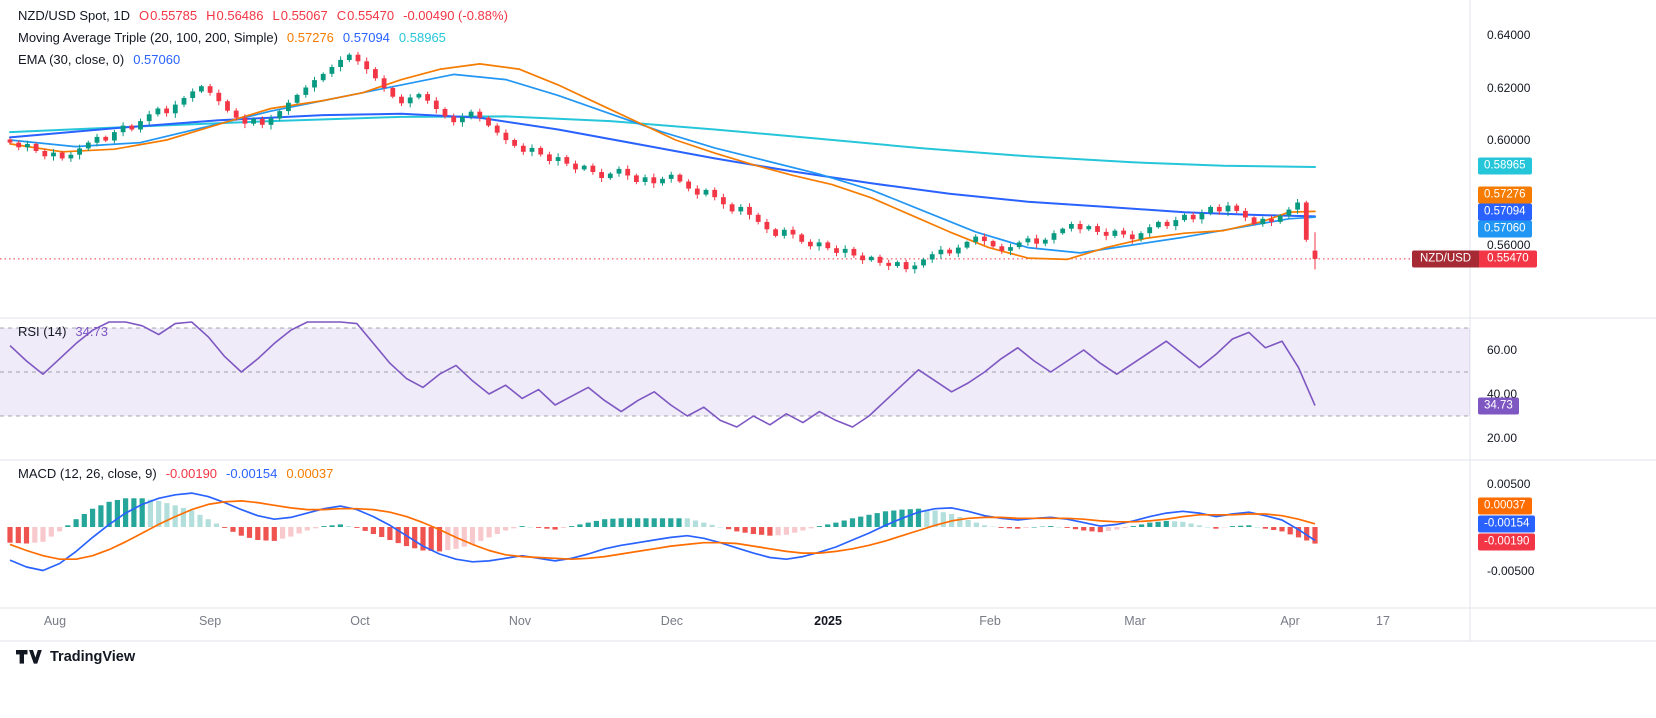 The image size is (1656, 718). Describe the element at coordinates (310, 473) in the screenshot. I see `macd-signal-value: 0.00037` at that location.